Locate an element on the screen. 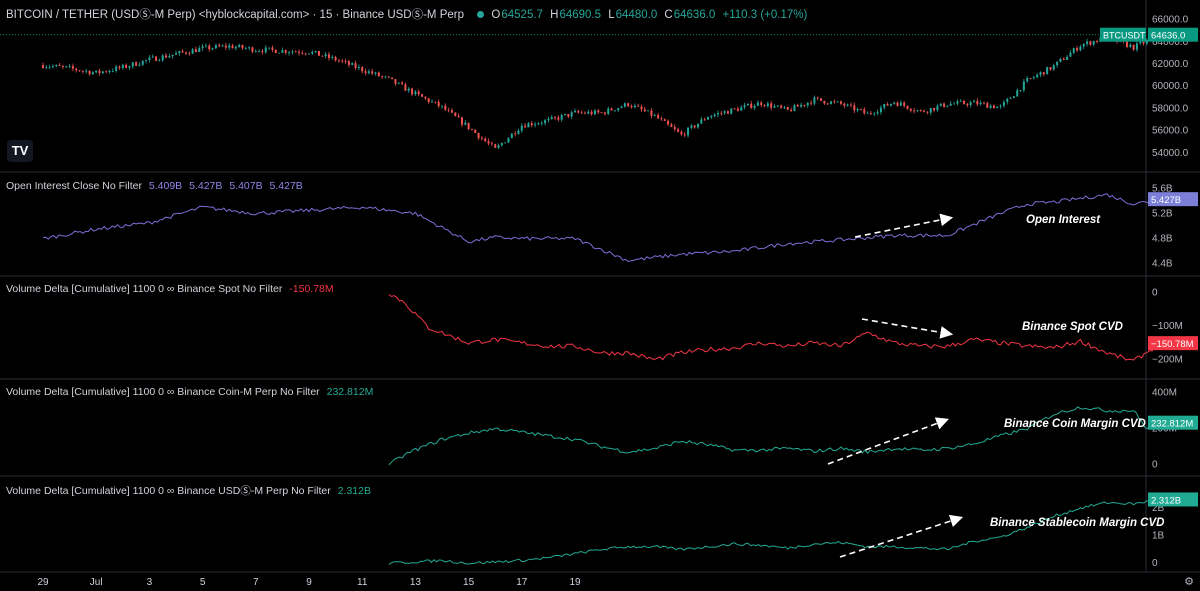  time-axis-label: 3 is located at coordinates (150, 582).